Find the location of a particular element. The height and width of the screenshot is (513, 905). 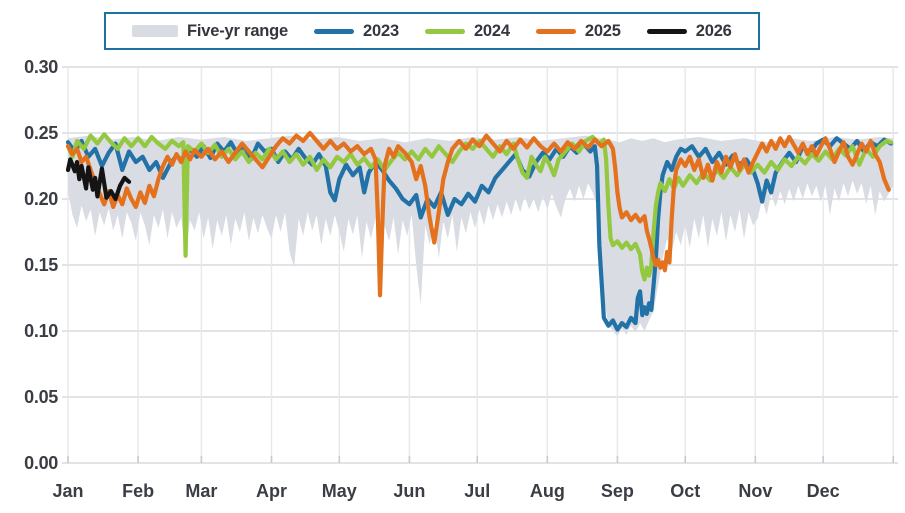

legend-swatch-y2024 is located at coordinates (444, 31).